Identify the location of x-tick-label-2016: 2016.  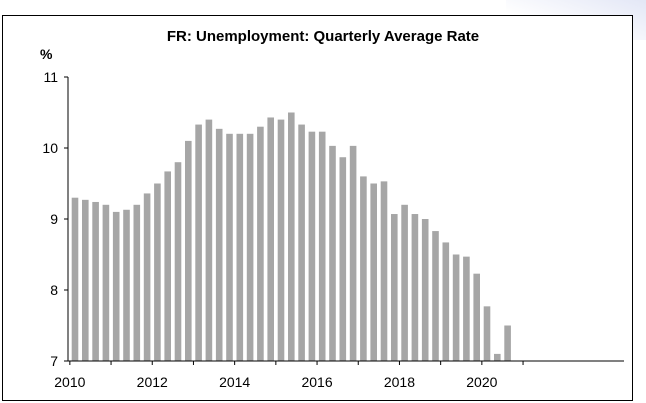
(316, 382).